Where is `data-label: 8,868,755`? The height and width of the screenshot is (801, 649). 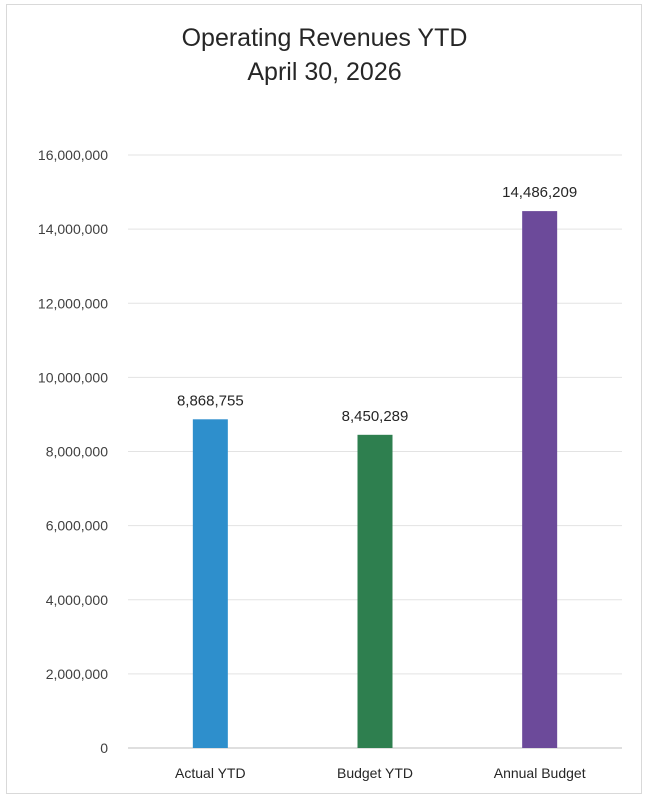
data-label: 8,868,755 is located at coordinates (210, 400).